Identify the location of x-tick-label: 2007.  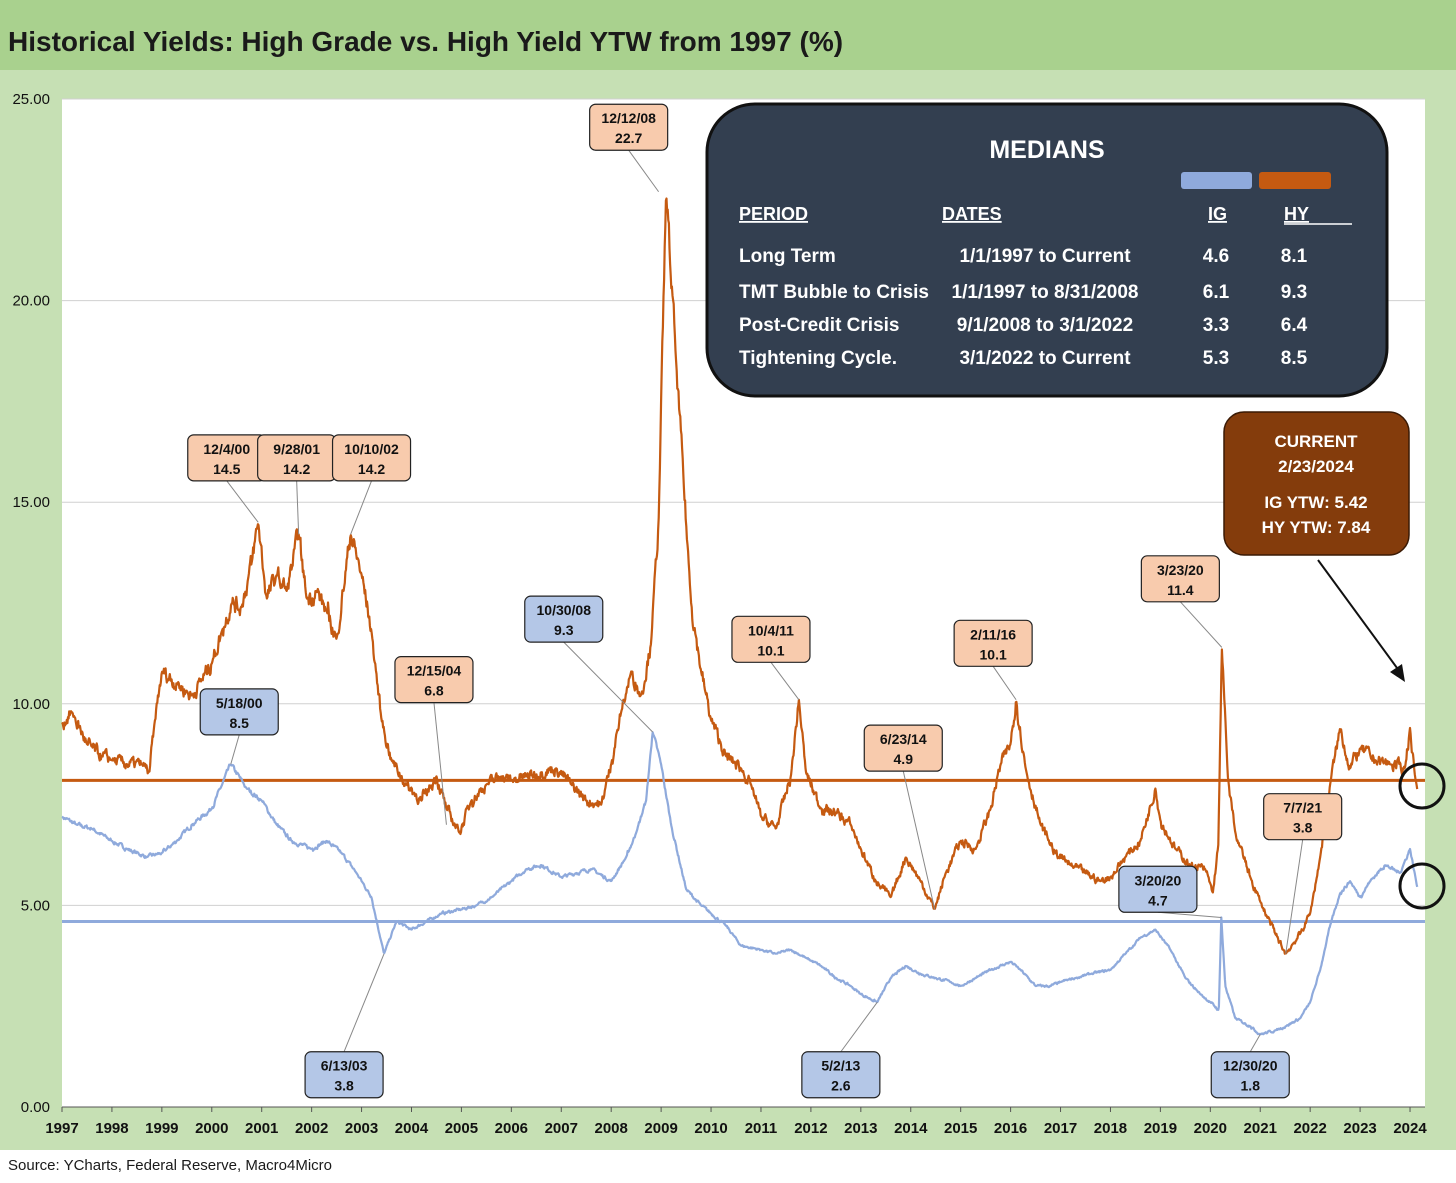
(561, 1128).